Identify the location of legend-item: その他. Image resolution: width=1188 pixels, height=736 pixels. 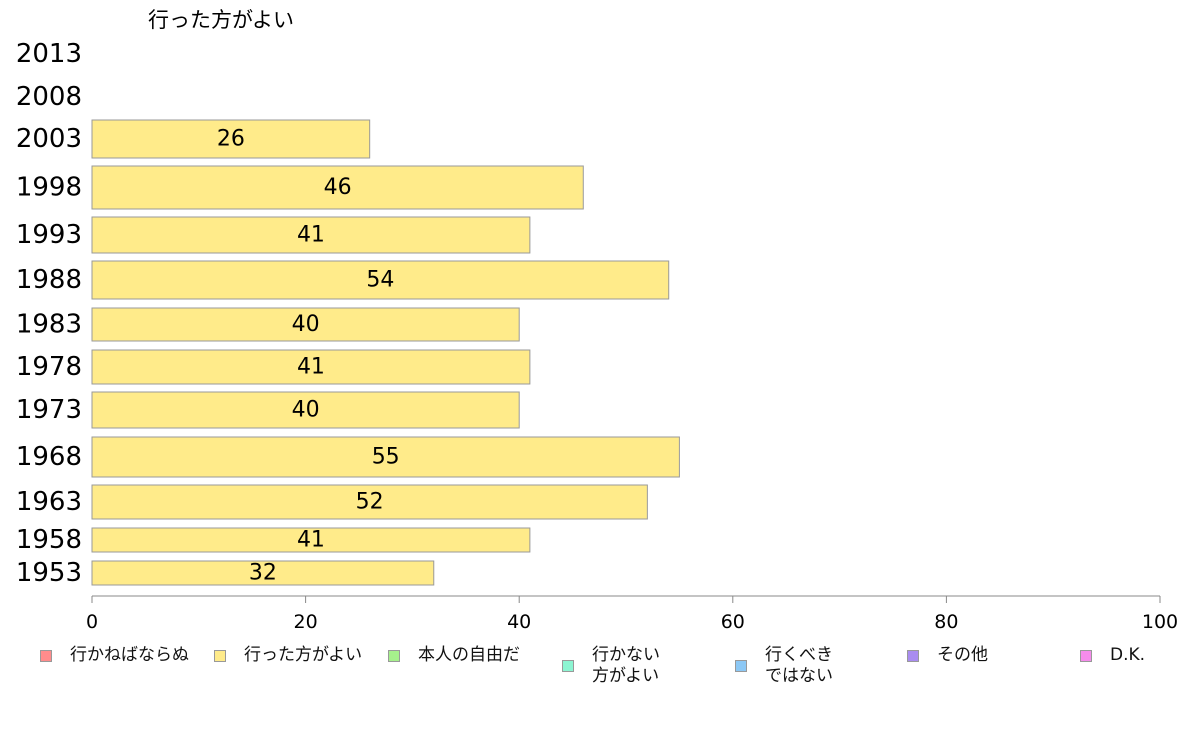
(947, 655).